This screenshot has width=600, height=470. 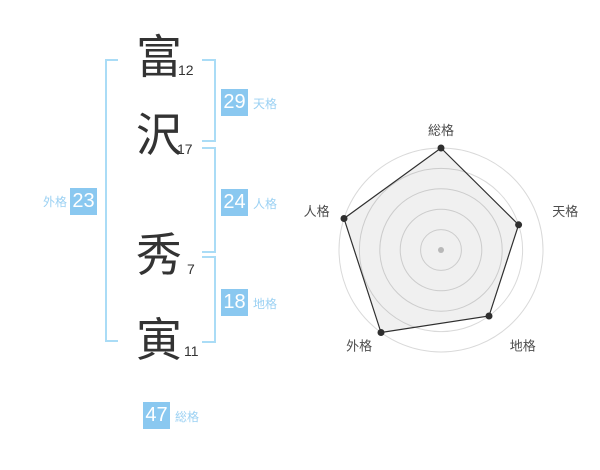 I want to click on soukaku-value-badge: 47, so click(x=156, y=415).